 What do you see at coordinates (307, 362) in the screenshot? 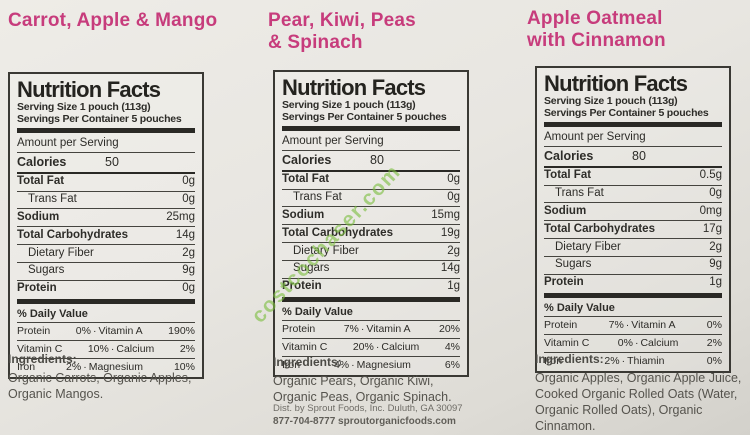
I see `ingredients-heading: Ingredients:` at bounding box center [307, 362].